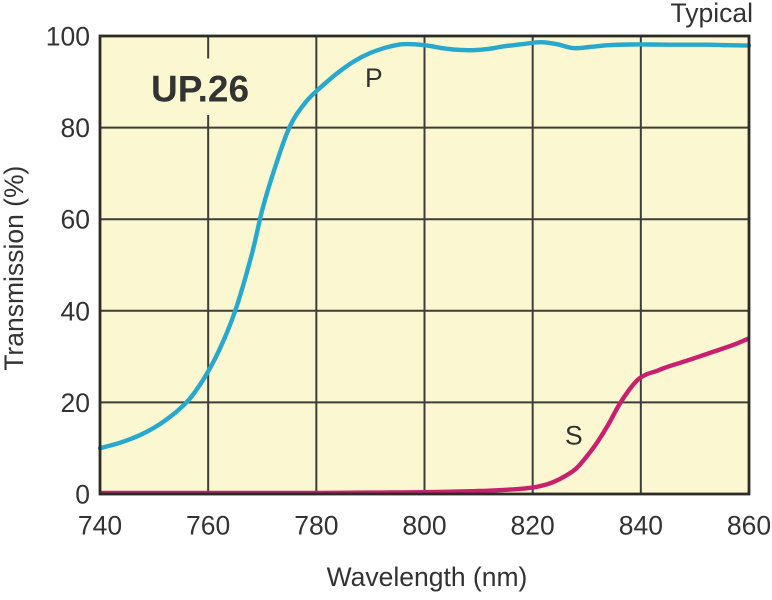  What do you see at coordinates (316, 526) in the screenshot?
I see `svg-text: 780` at bounding box center [316, 526].